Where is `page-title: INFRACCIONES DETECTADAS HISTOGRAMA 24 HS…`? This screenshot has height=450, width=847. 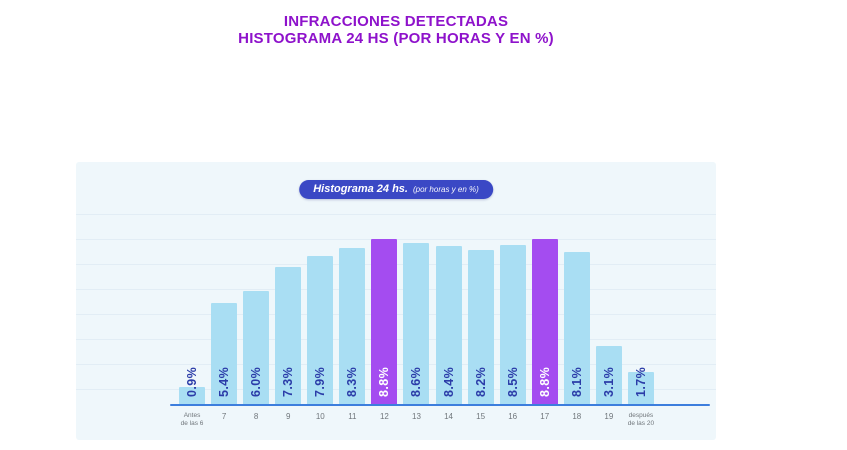 page-title: INFRACCIONES DETECTADAS HISTOGRAMA 24 HS… is located at coordinates (396, 30).